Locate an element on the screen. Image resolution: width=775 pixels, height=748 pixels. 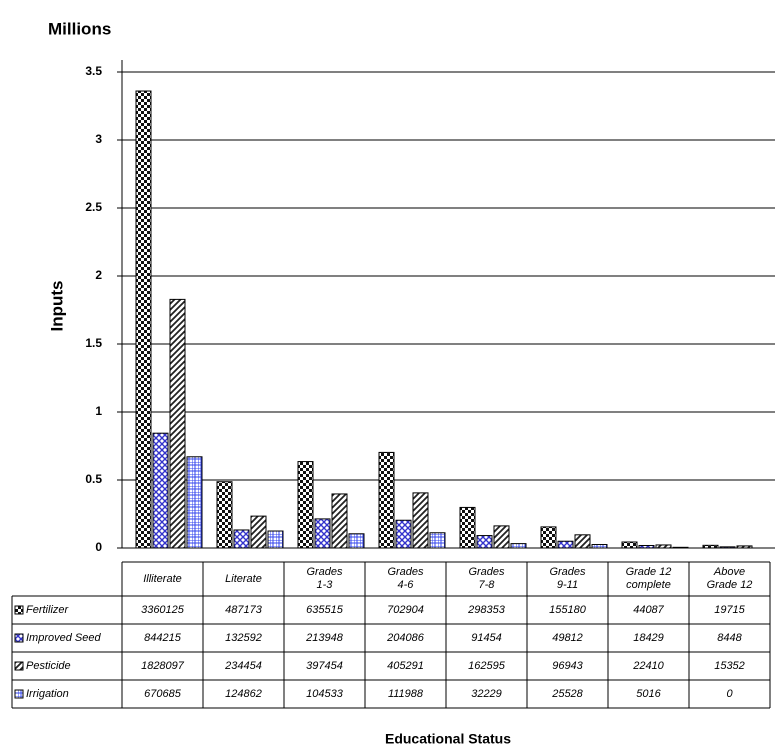
y-tick-label: 3 is located at coordinates (98, 139).